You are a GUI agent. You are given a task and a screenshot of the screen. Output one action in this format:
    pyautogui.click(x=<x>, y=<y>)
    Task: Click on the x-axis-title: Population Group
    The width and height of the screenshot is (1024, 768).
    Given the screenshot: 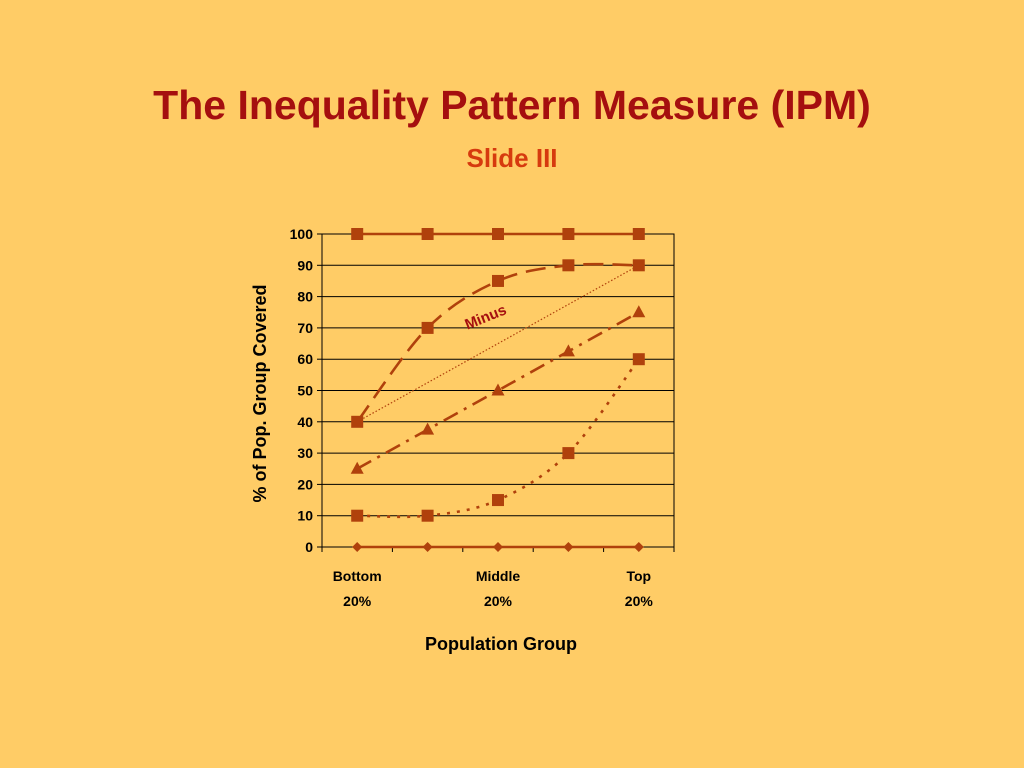 What is the action you would take?
    pyautogui.click(x=501, y=644)
    